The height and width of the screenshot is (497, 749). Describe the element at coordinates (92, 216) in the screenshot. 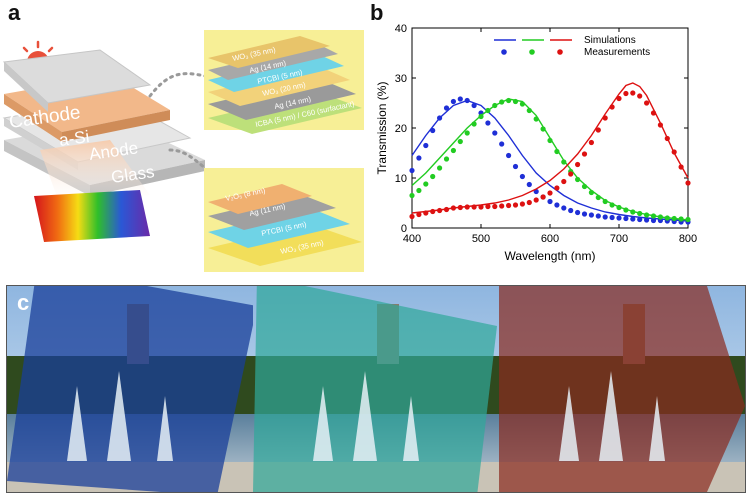

I see `spectrum-rainbow` at that location.